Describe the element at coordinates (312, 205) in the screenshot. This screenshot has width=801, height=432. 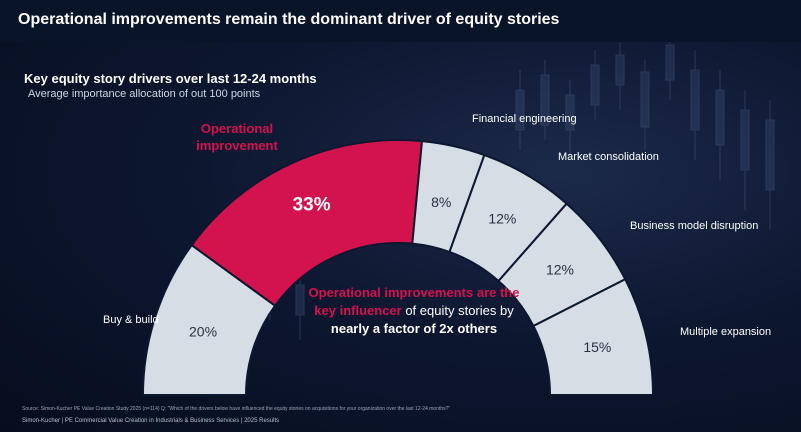
I see `value-label-operational-improvement: 33%` at that location.